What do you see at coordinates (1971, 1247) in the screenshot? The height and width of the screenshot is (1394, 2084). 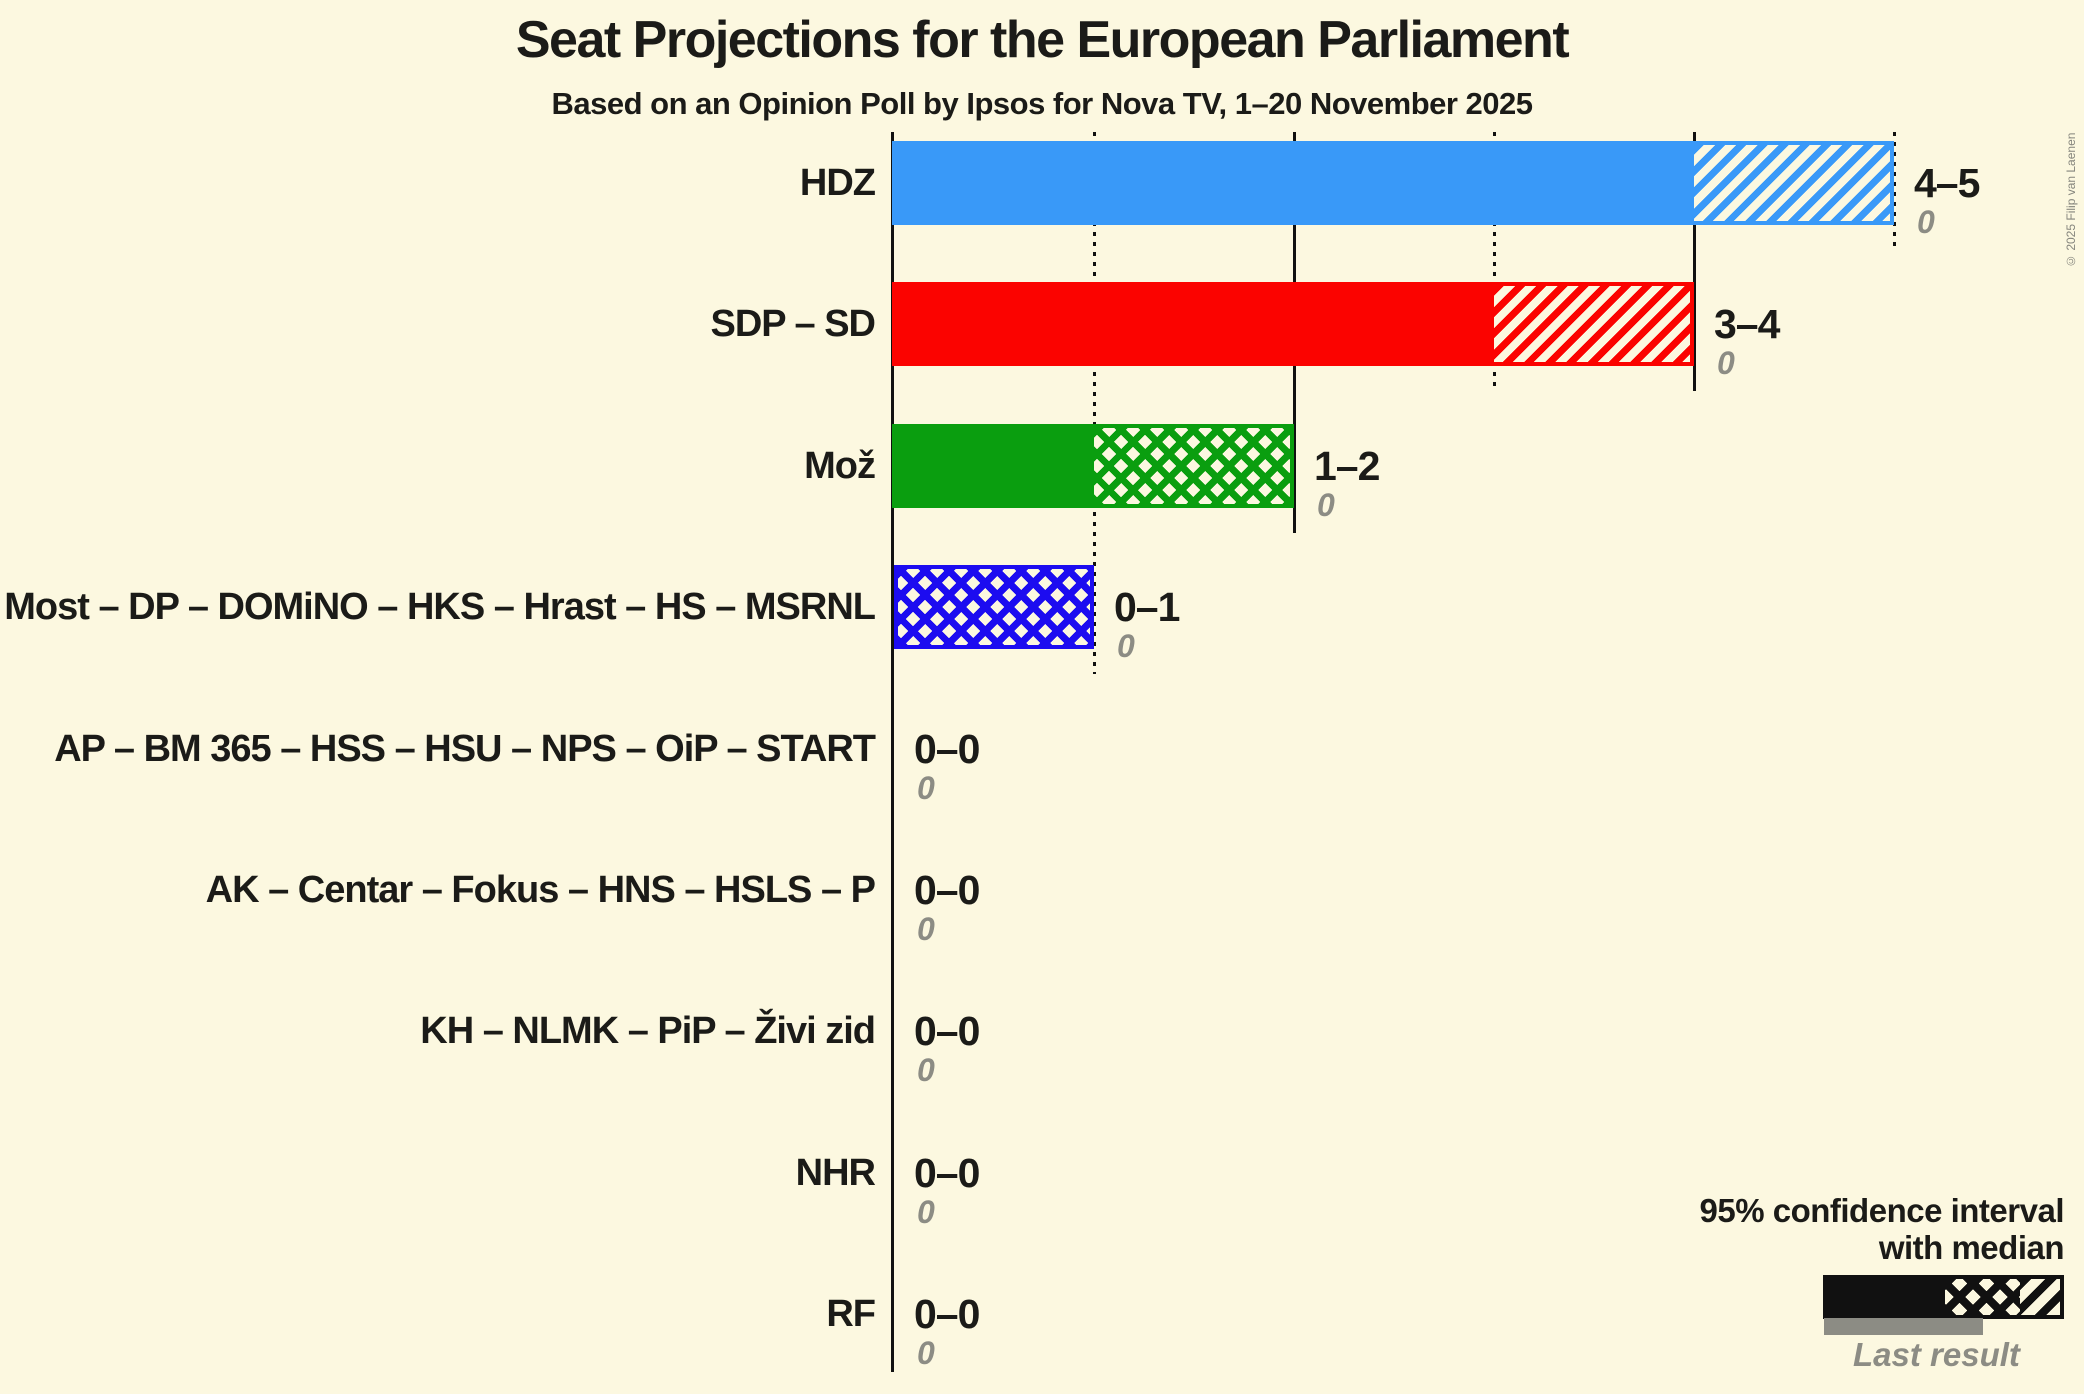 I see `legend-title-line2: with median` at bounding box center [1971, 1247].